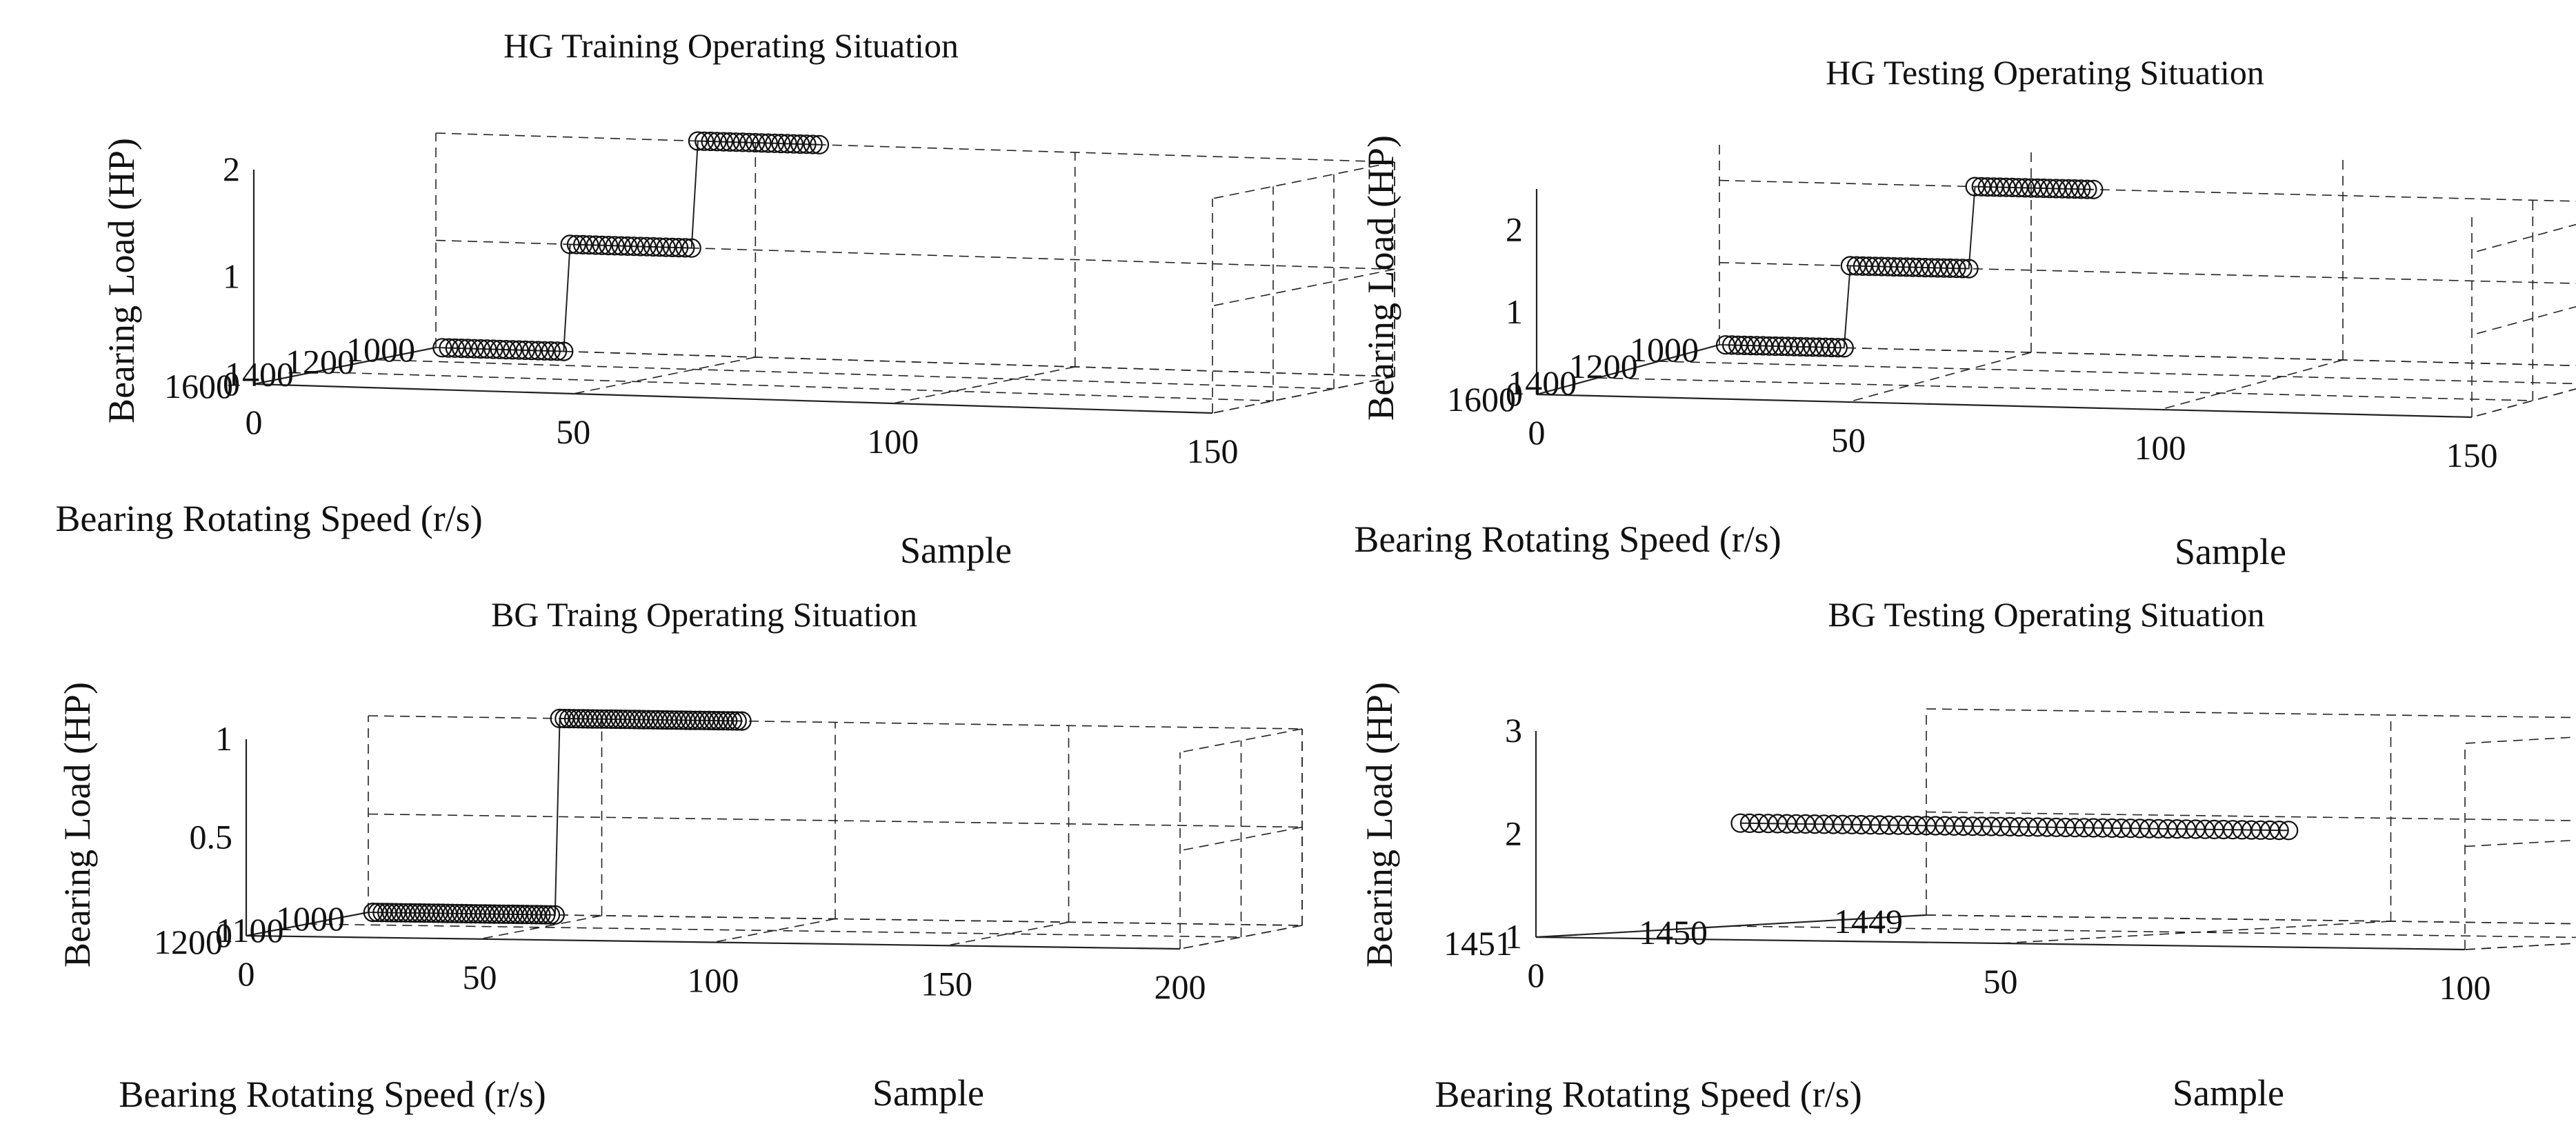  Describe the element at coordinates (2230, 551) in the screenshot. I see `x-axis-label: Sample` at that location.